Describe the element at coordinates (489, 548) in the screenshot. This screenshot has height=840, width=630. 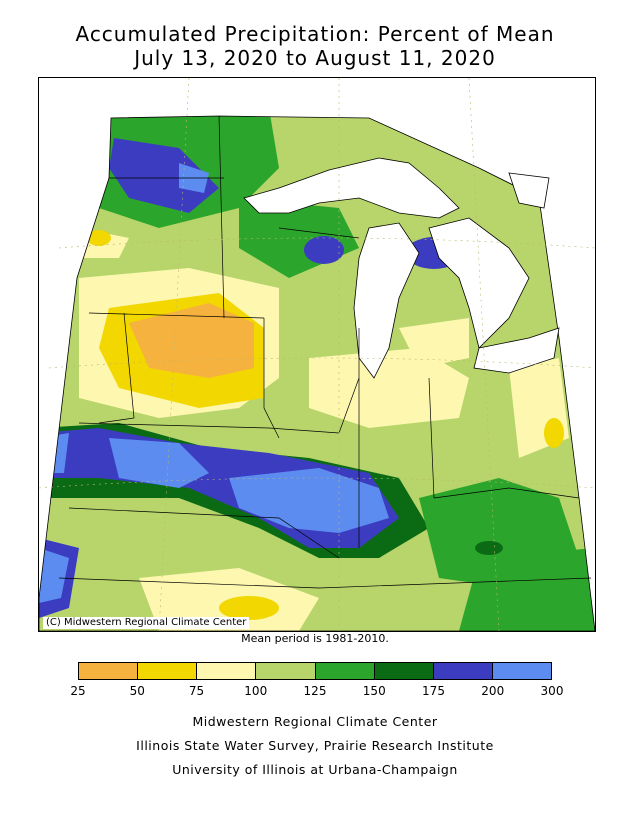
I see `field-se-darkgreen` at that location.